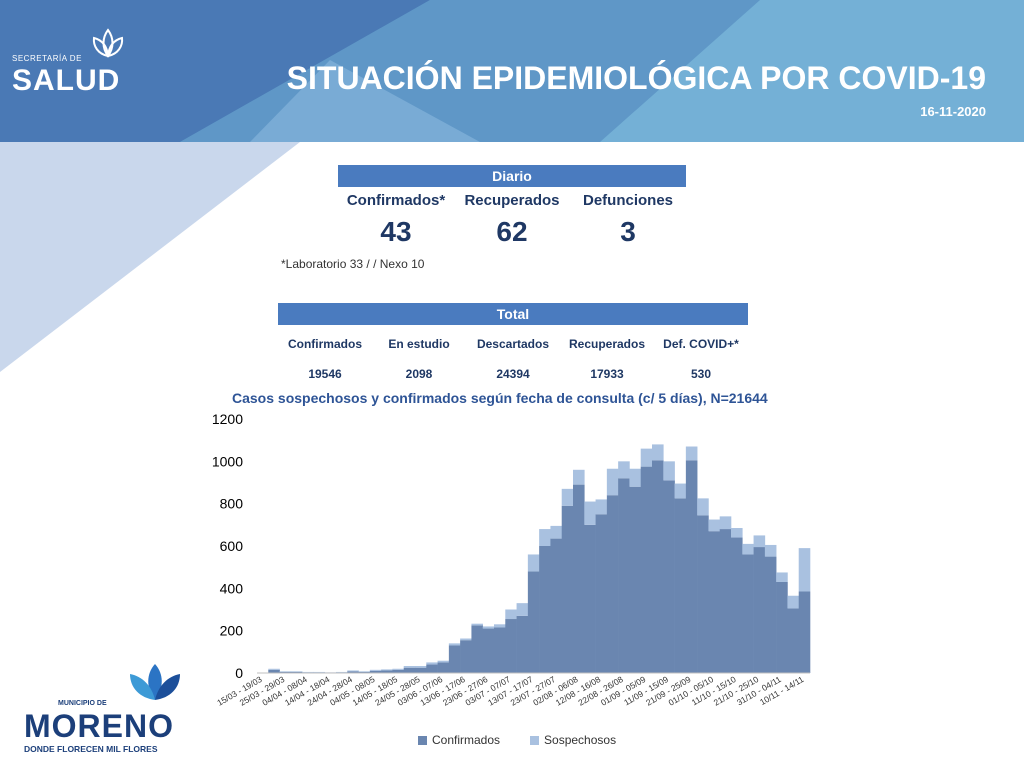 The height and width of the screenshot is (768, 1024). What do you see at coordinates (627, 200) in the screenshot?
I see `diario-label-defunciones: Defunciones` at bounding box center [627, 200].